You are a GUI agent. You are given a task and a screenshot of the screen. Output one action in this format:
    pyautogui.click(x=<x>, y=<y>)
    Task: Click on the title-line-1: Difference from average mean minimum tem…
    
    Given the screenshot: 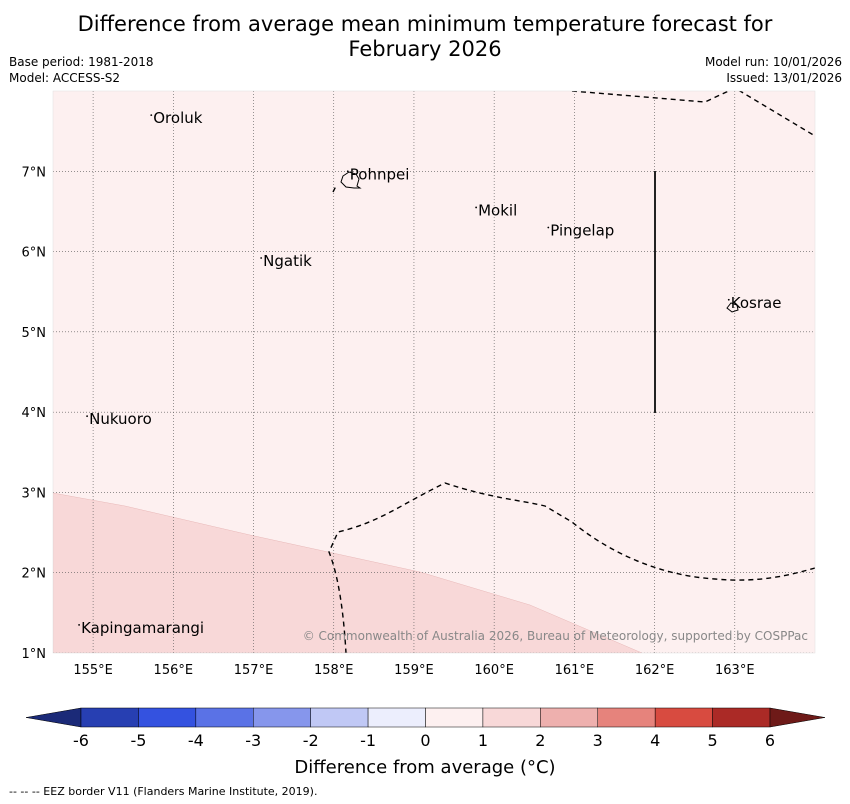 What is the action you would take?
    pyautogui.click(x=425, y=24)
    